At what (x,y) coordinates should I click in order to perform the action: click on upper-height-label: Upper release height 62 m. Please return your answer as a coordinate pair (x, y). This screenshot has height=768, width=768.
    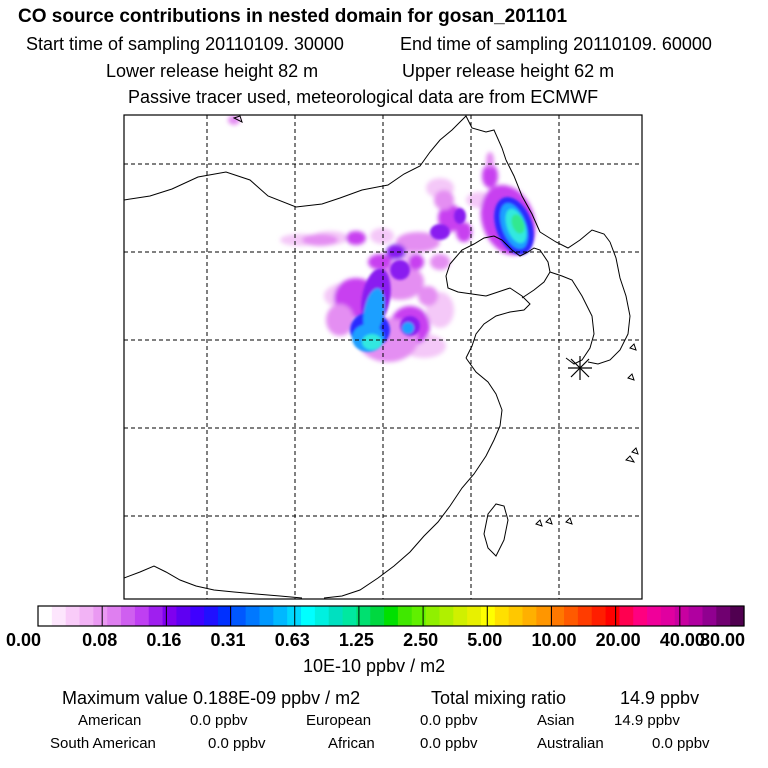
    Looking at the image, I should click on (508, 71).